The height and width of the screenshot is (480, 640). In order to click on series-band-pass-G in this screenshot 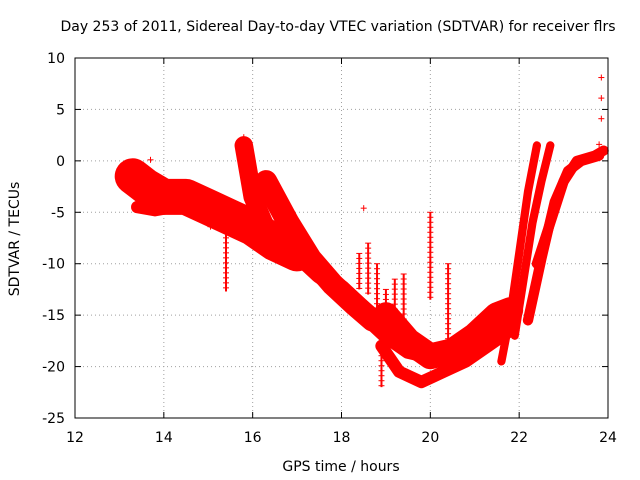, I will do `click(448, 333)`.